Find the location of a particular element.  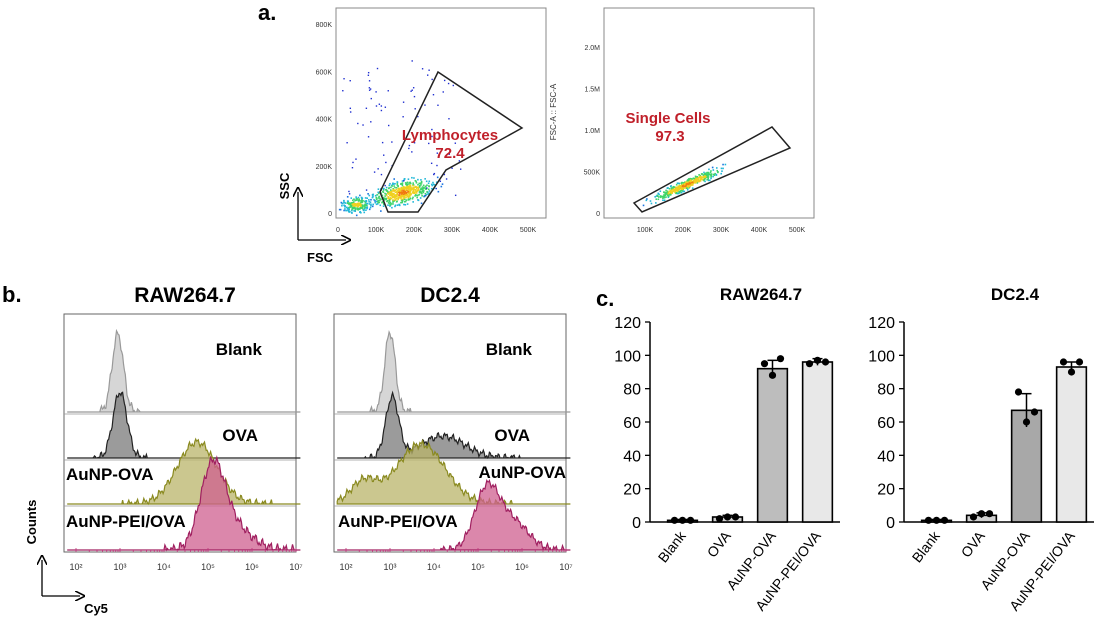

histogram-label: AuNP-PEI/OVA is located at coordinates (398, 521).